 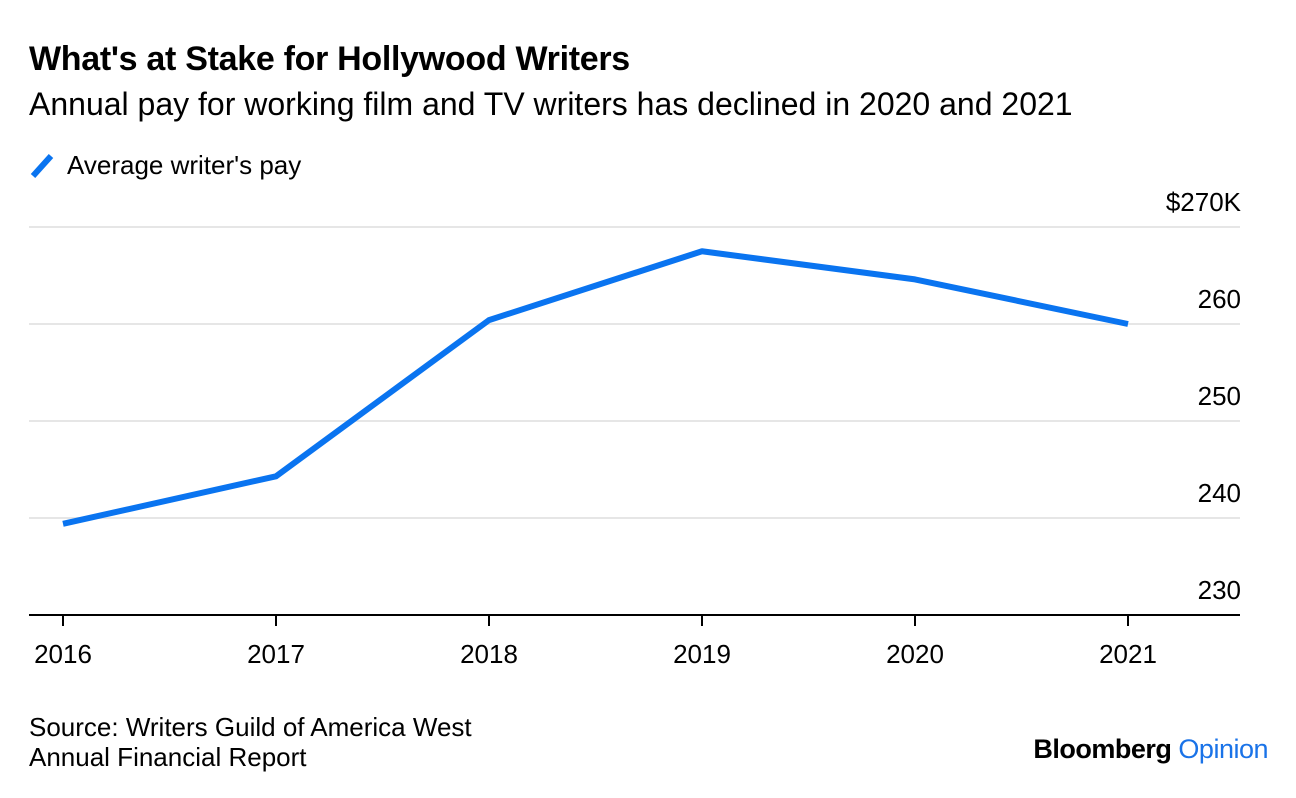 What do you see at coordinates (42, 165) in the screenshot?
I see `legend-swatch-line-icon` at bounding box center [42, 165].